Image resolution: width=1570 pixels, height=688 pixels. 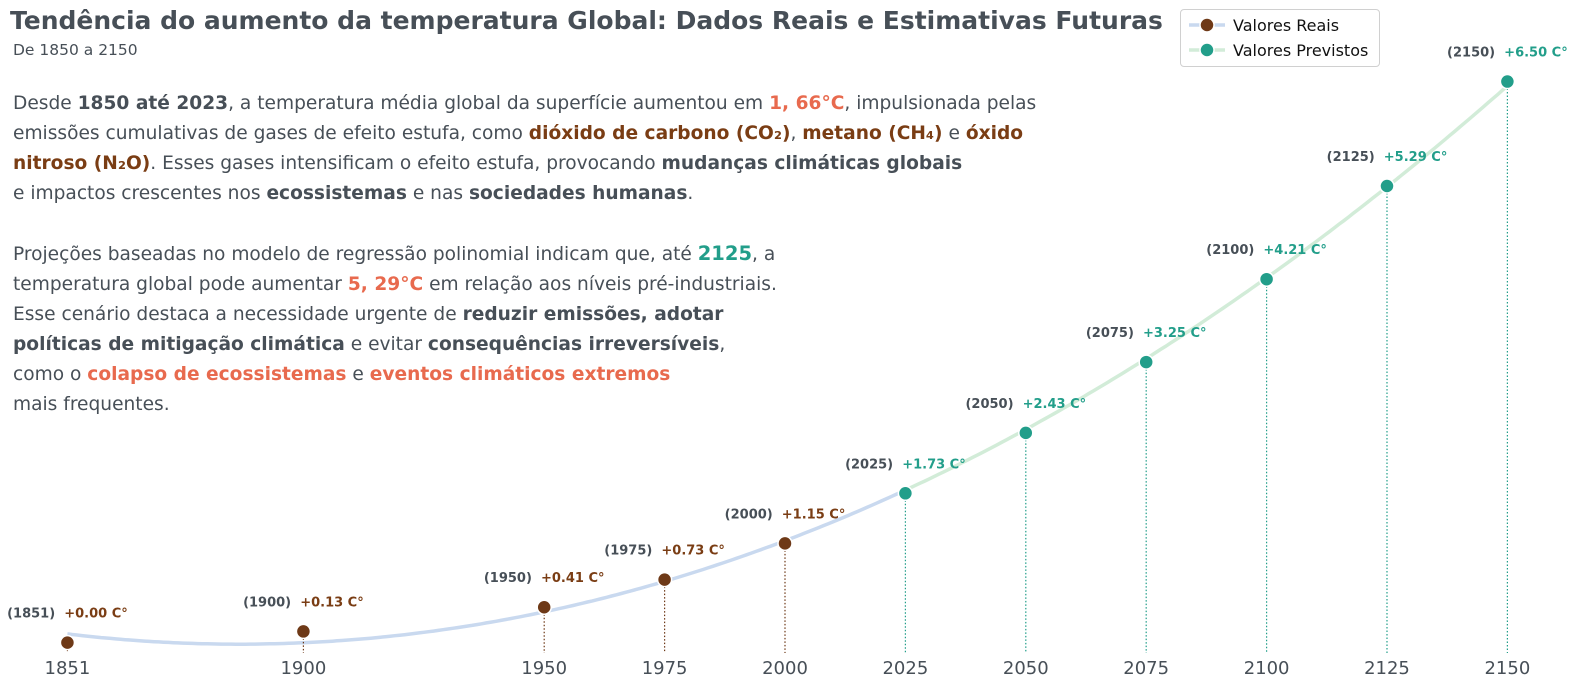 What do you see at coordinates (578, 193) in the screenshot?
I see `highlight-societies: sociedades humanas` at bounding box center [578, 193].